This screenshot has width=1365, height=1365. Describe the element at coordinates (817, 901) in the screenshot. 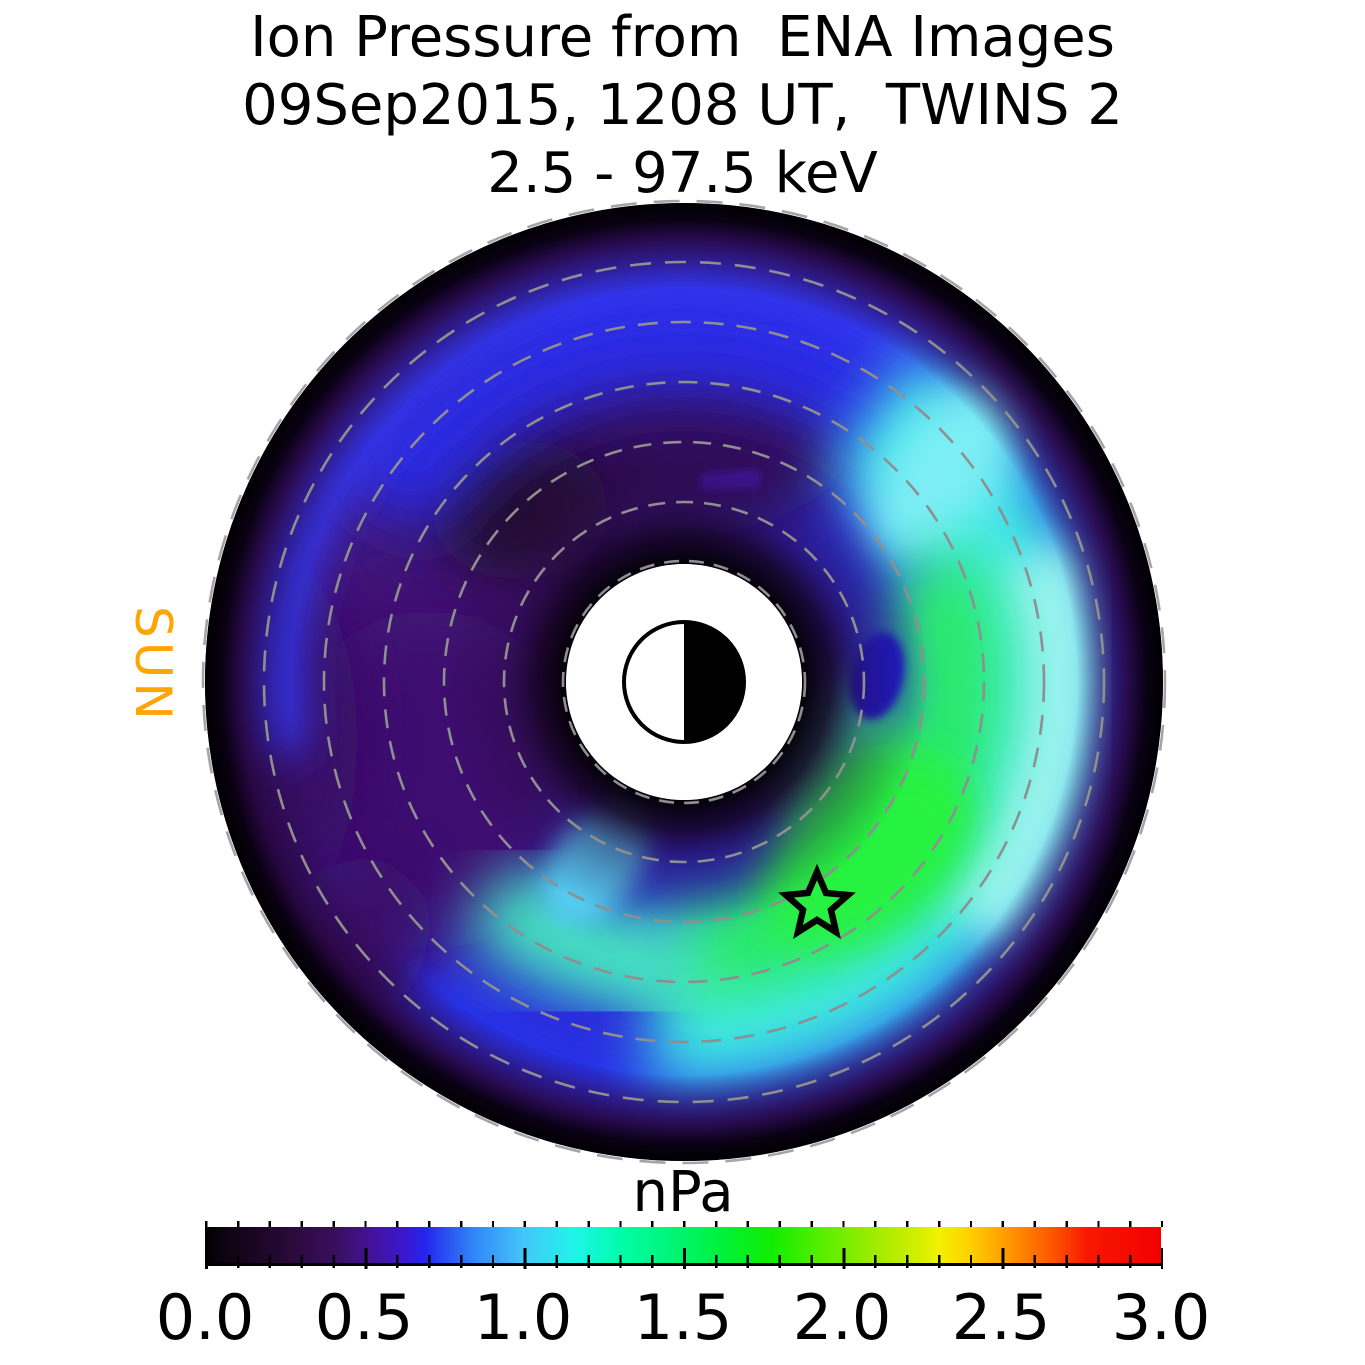

I see `star-marker` at that location.